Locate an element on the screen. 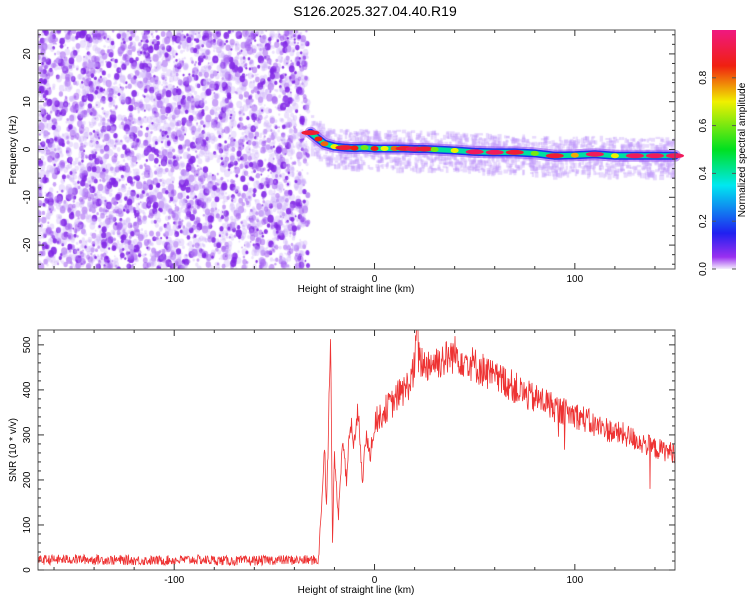  colorbar-tick-label: 0.8 is located at coordinates (703, 77).